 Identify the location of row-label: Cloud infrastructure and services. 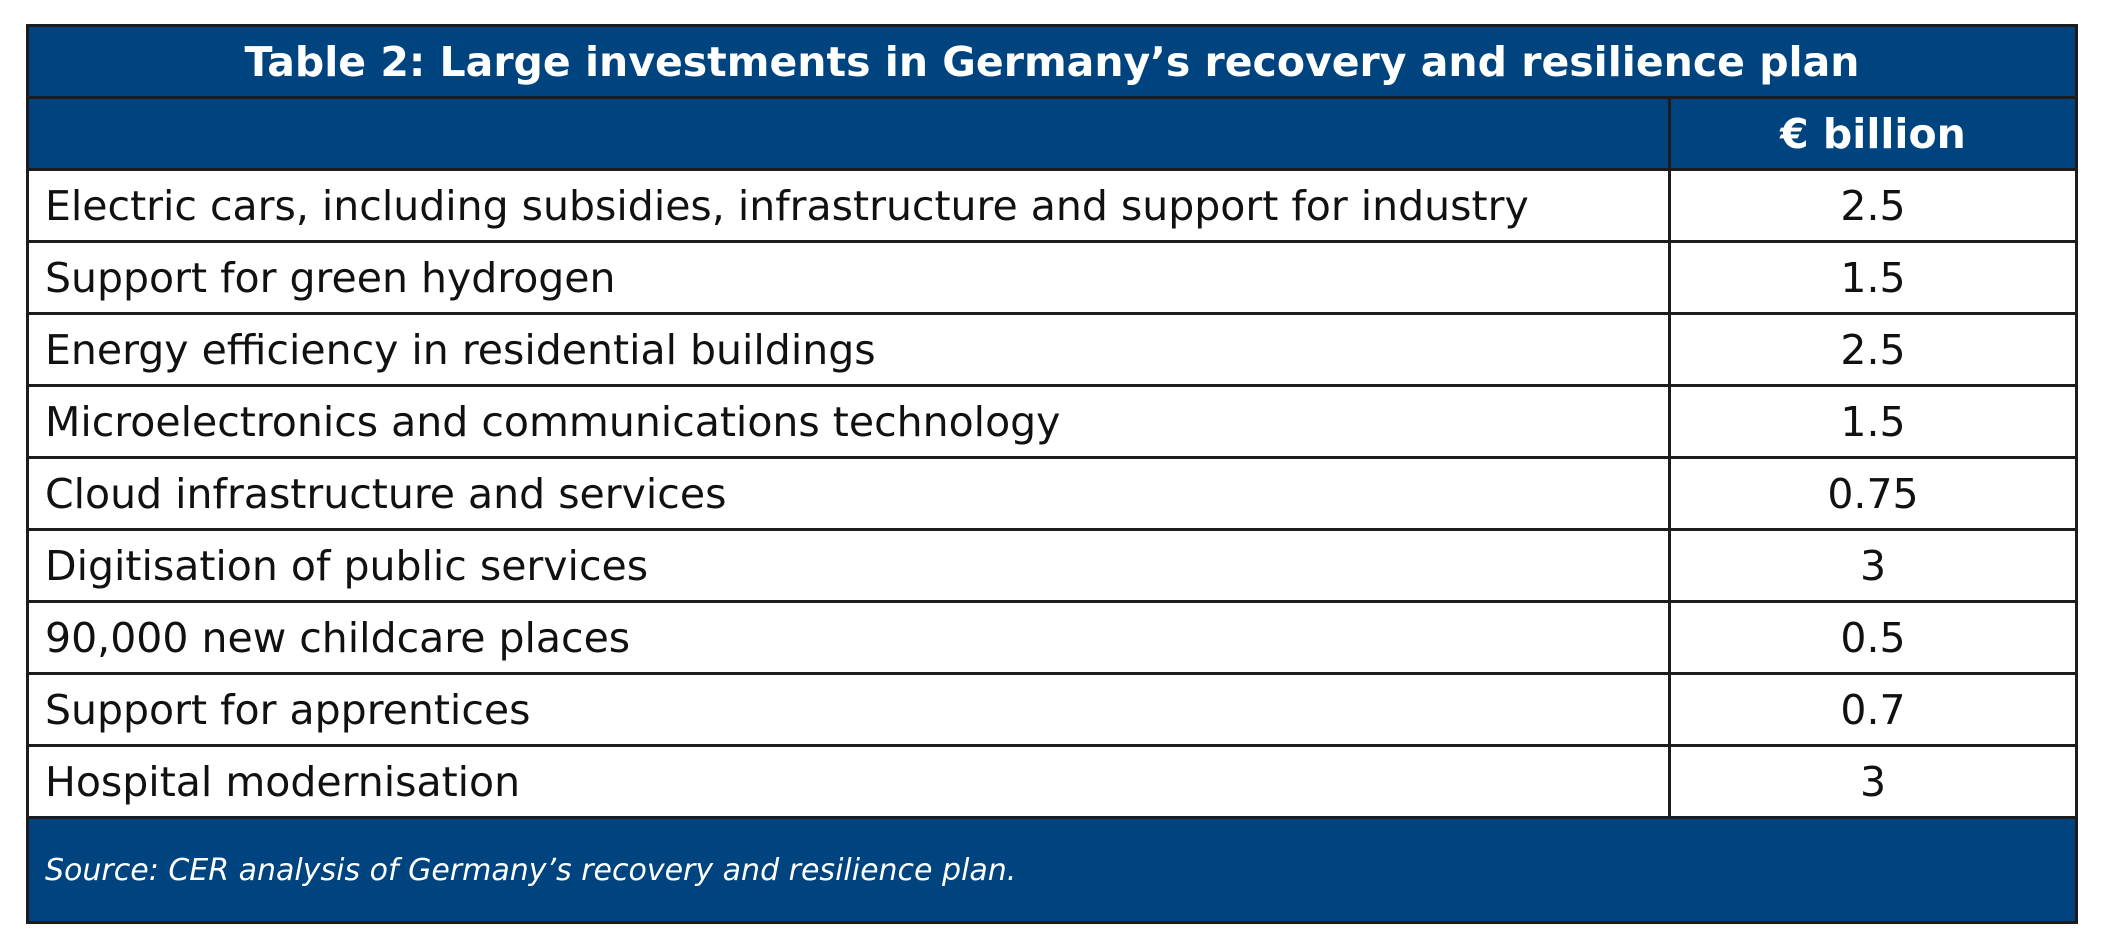
(850, 493).